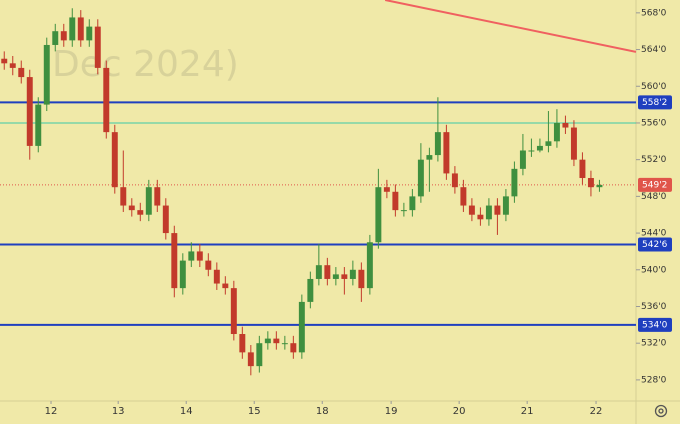 This screenshot has height=424, width=680. Describe the element at coordinates (654, 307) in the screenshot. I see `y-tick-label: 536'0` at that location.